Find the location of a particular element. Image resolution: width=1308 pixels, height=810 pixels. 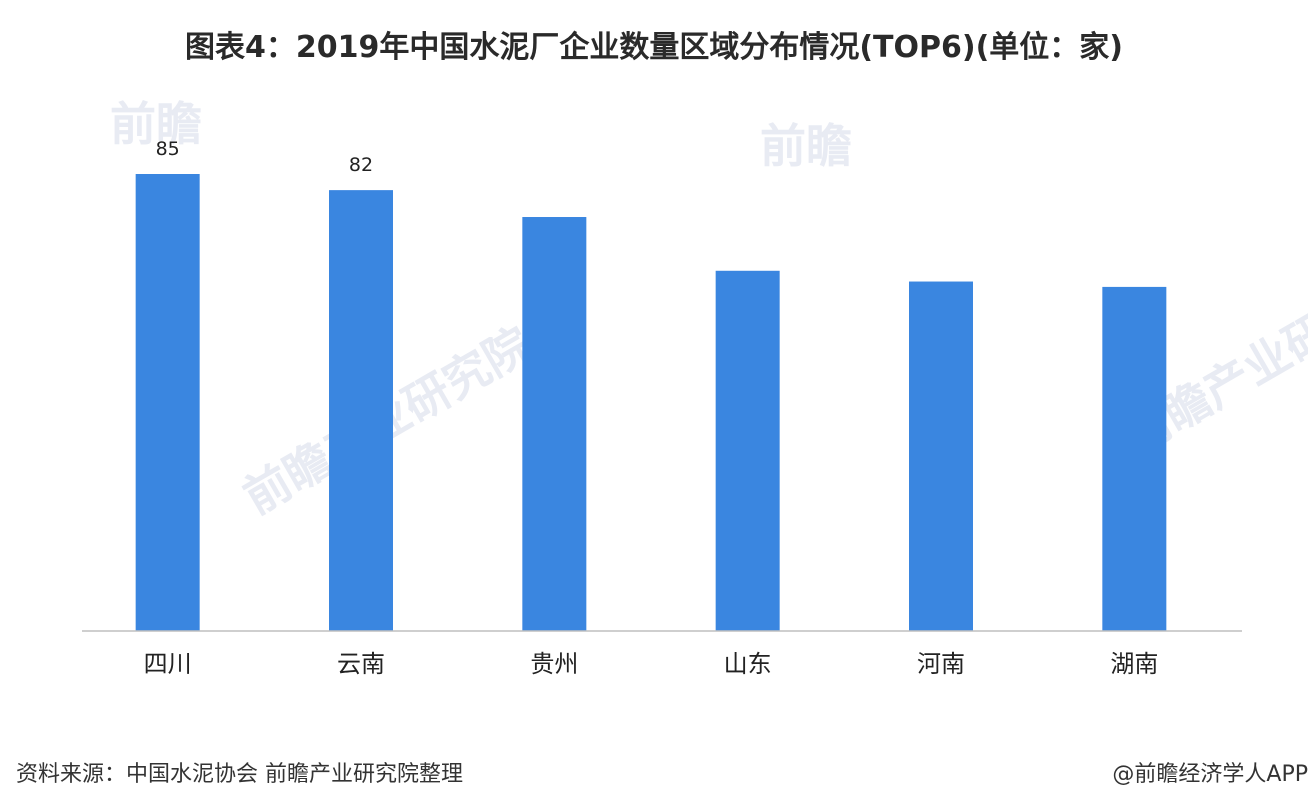

x-tick-label-2: 贵州 is located at coordinates (554, 664).